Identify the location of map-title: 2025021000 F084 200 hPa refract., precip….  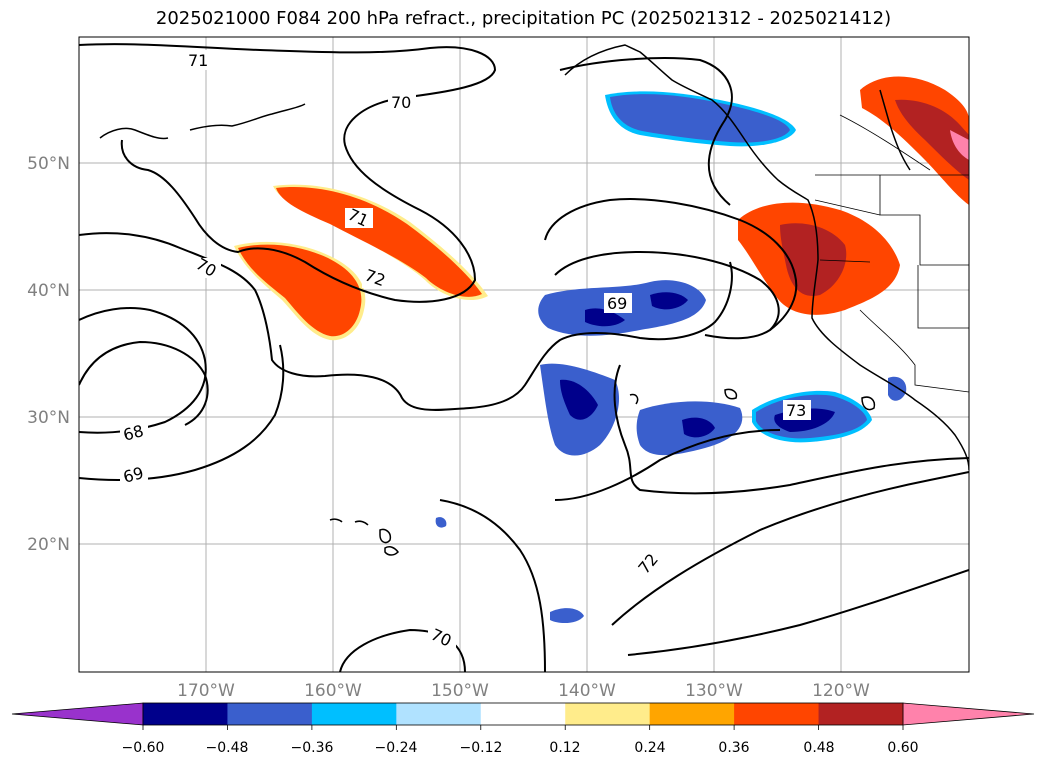
(523, 18).